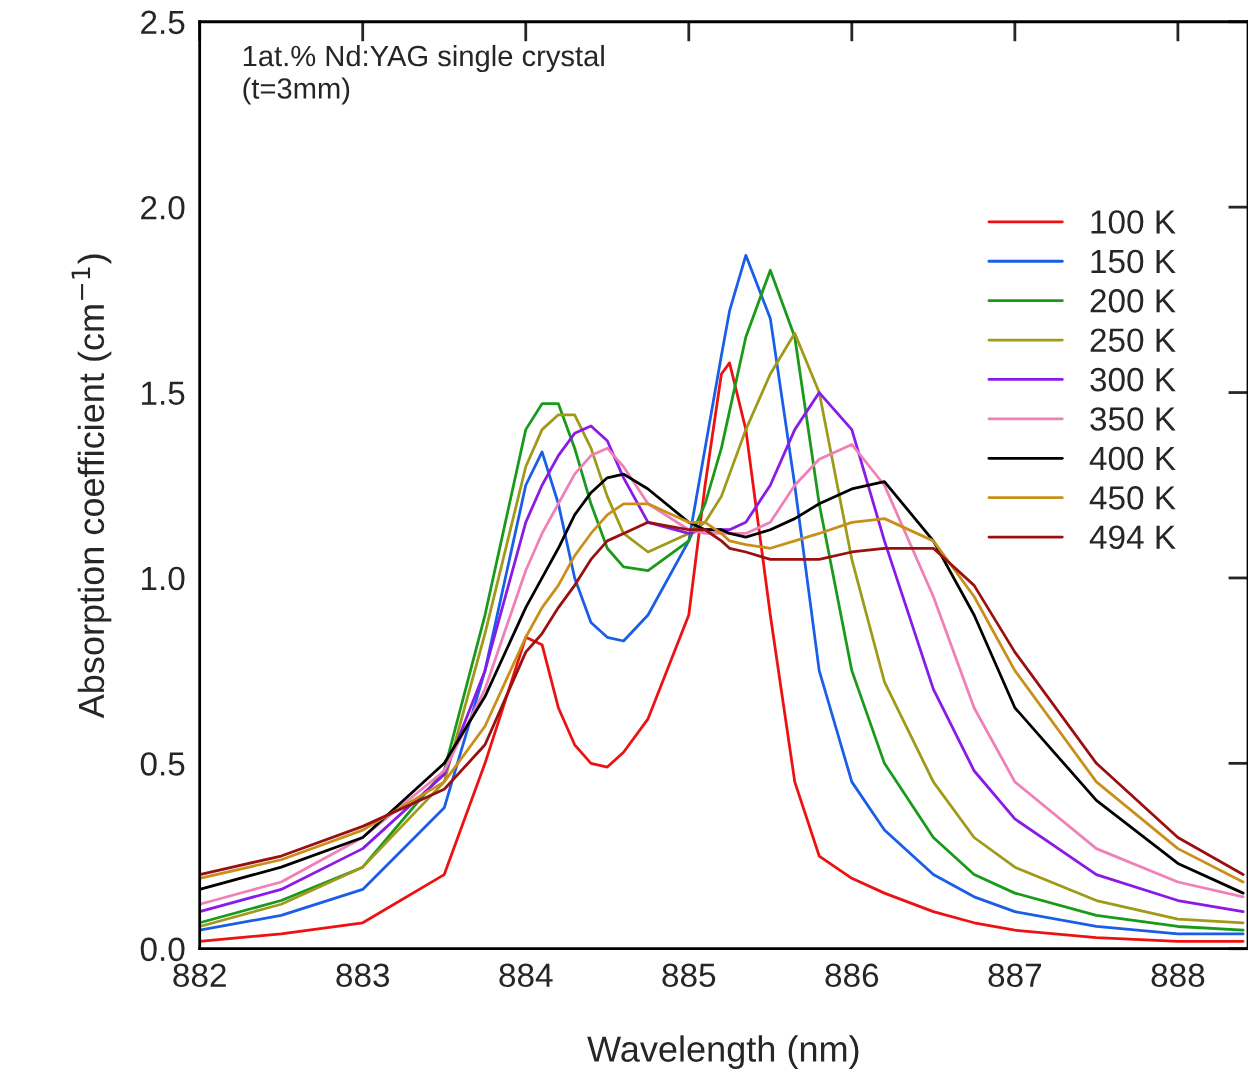 The image size is (1248, 1088). I want to click on y-tick-label: 2.0, so click(163, 207).